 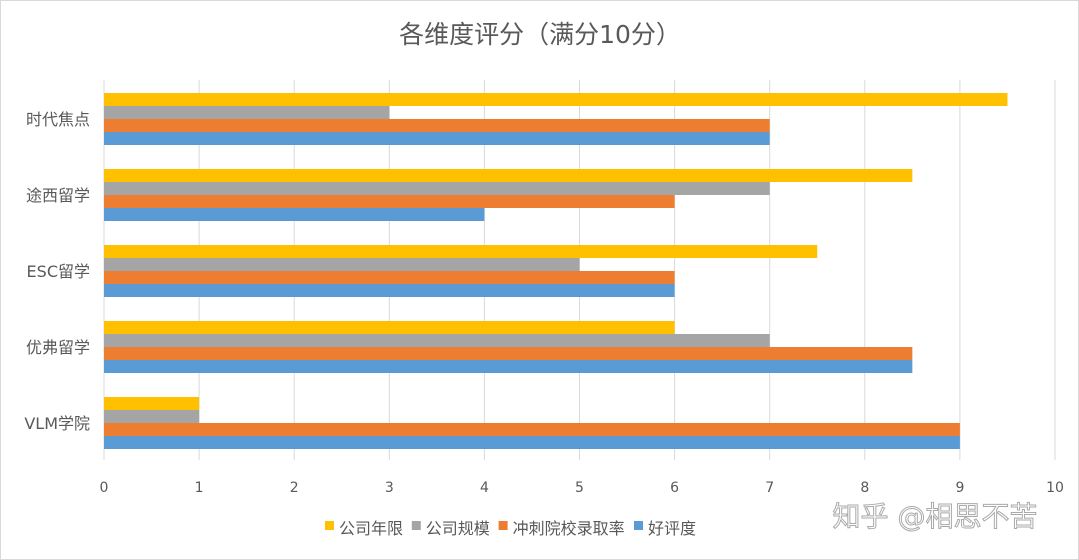 I want to click on chart-title: 各维度评分（满分10分）, so click(x=540, y=34).